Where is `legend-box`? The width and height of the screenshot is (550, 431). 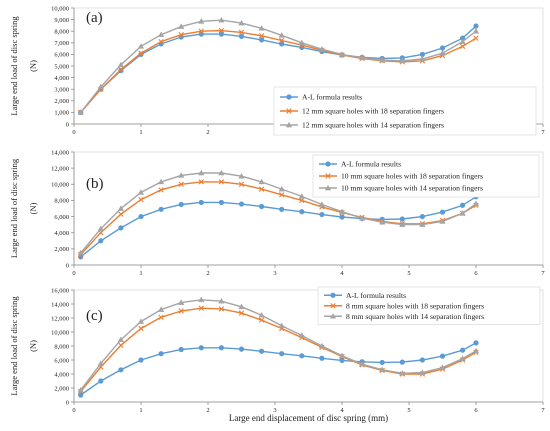 legend-box is located at coordinates (429, 305).